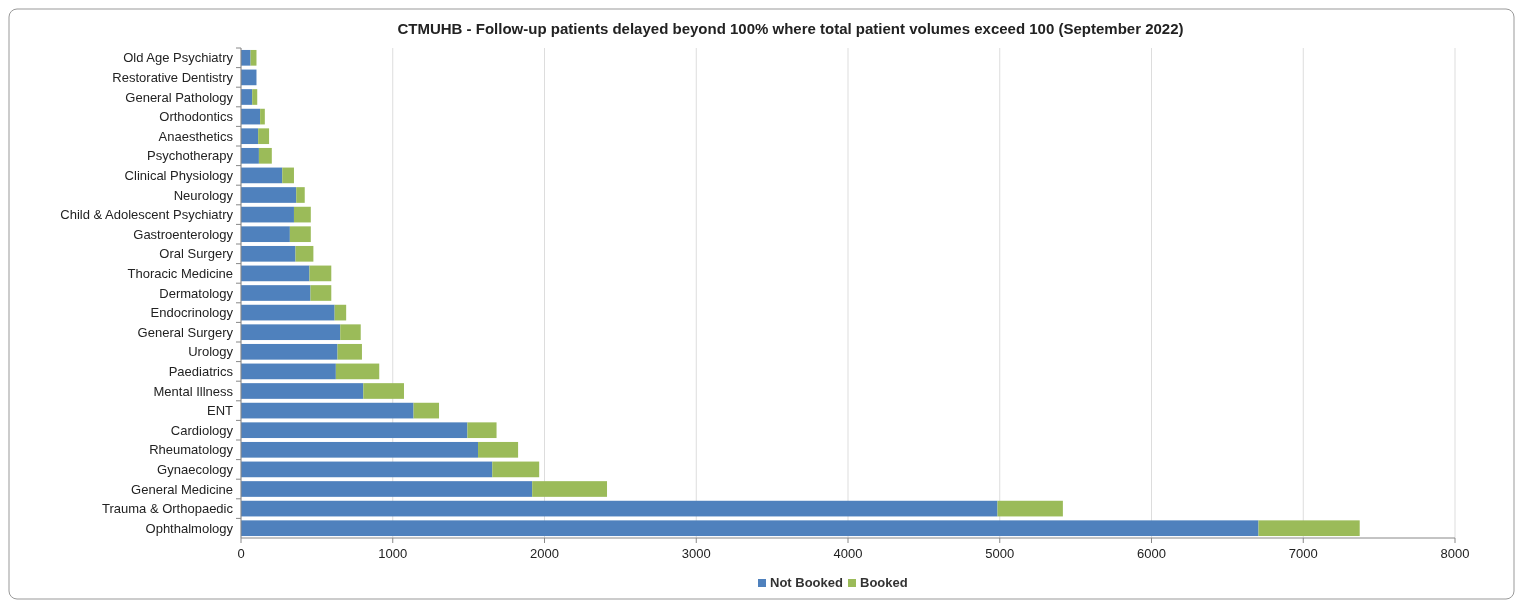 This screenshot has height=604, width=1523. Describe the element at coordinates (190, 156) in the screenshot. I see `y-tick-label: Psychotherapy` at that location.